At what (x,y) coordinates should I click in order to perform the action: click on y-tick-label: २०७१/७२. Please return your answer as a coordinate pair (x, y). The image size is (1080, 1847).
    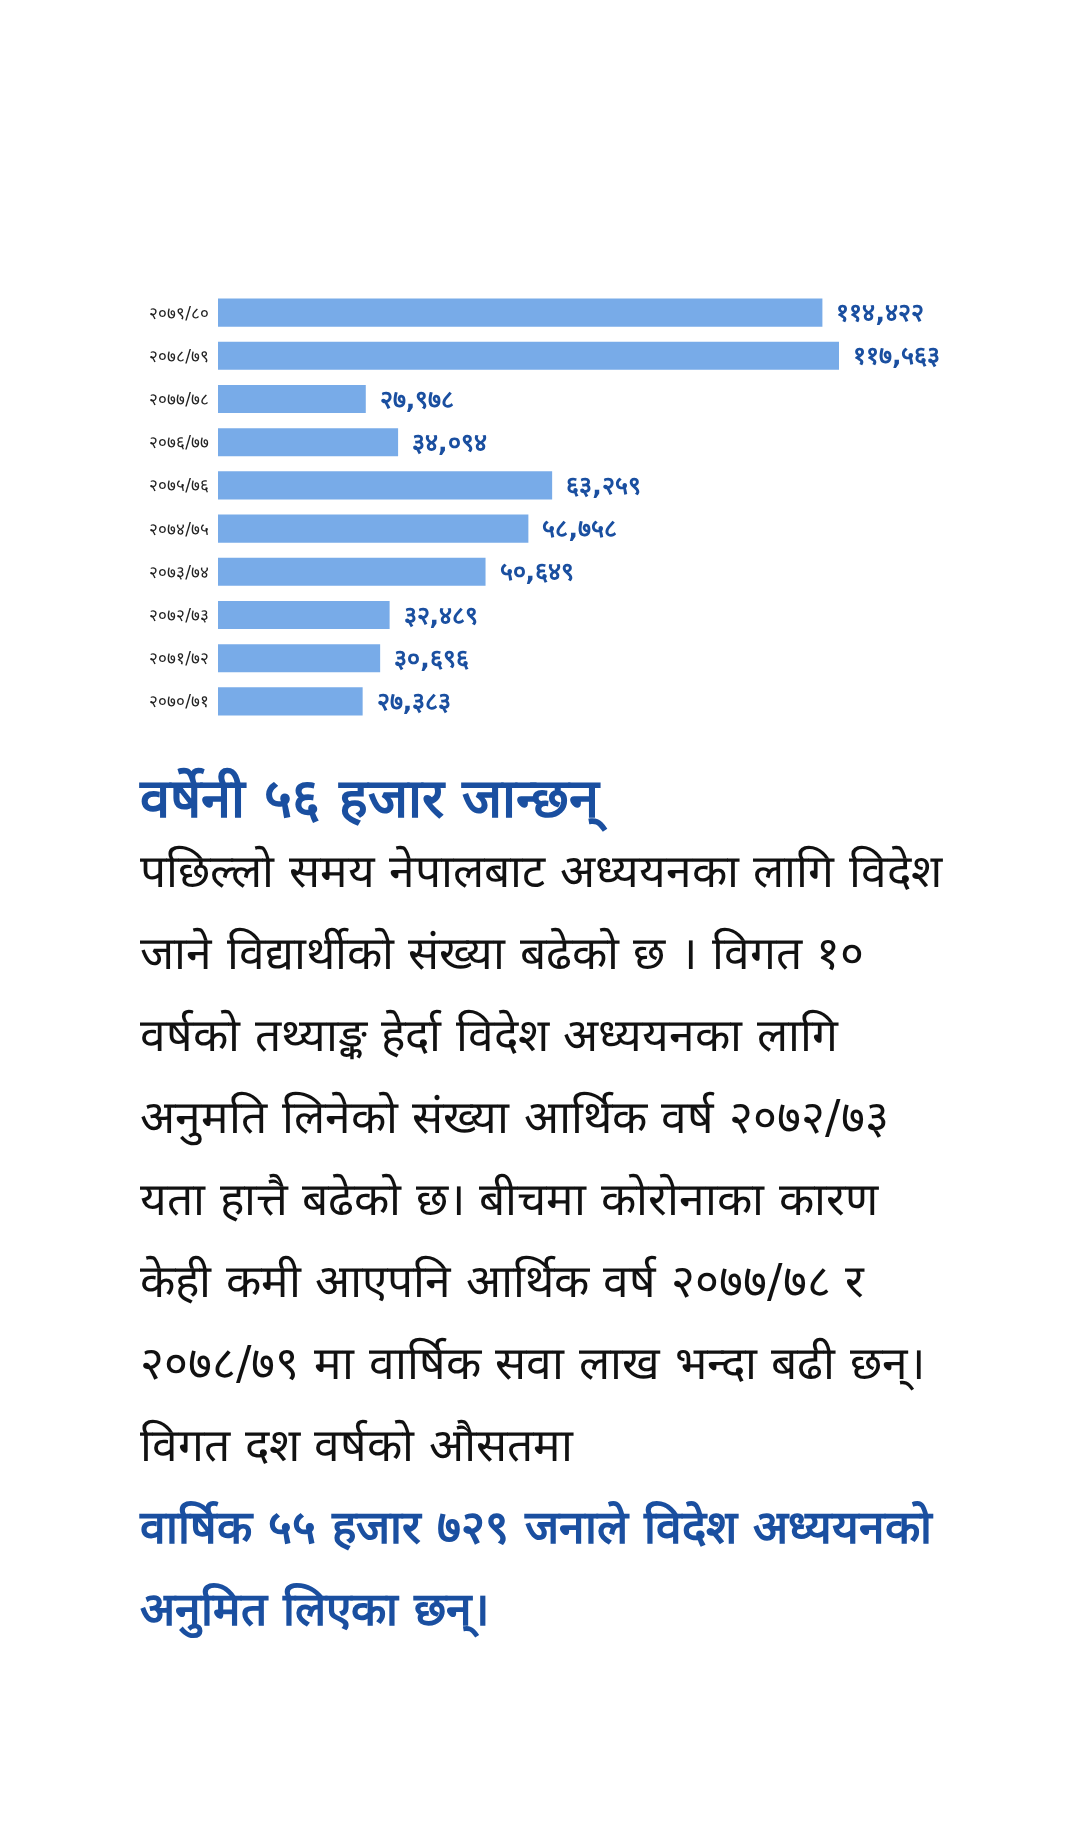
    Looking at the image, I should click on (179, 658).